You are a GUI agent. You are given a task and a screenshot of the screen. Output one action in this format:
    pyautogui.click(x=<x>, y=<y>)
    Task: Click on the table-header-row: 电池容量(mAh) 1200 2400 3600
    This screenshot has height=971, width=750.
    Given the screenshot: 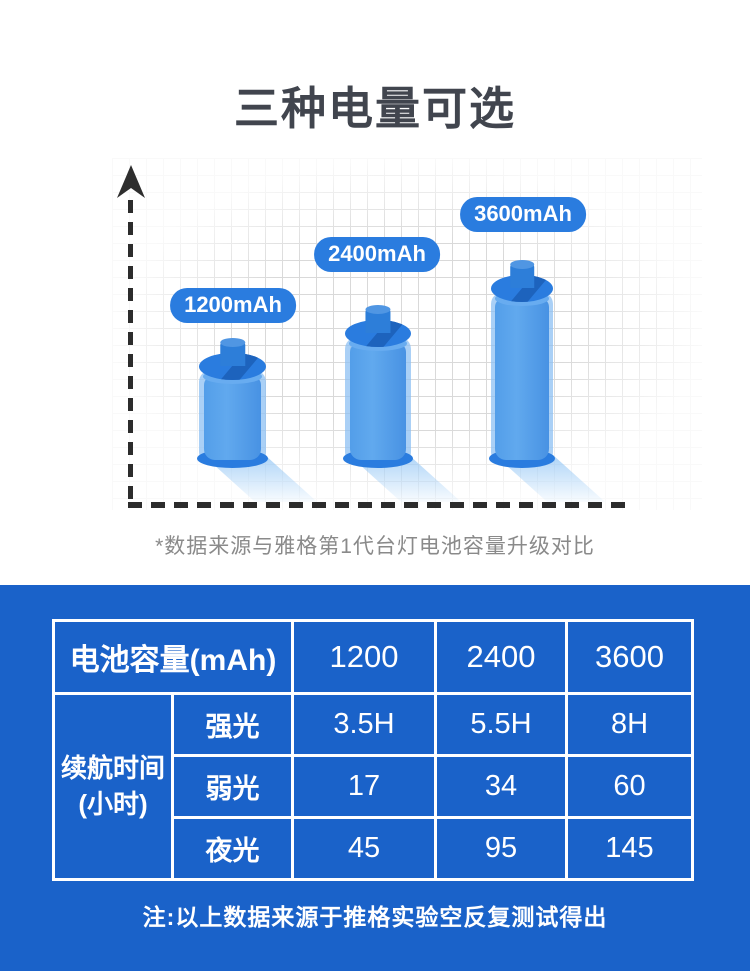 What is the action you would take?
    pyautogui.click(x=373, y=657)
    